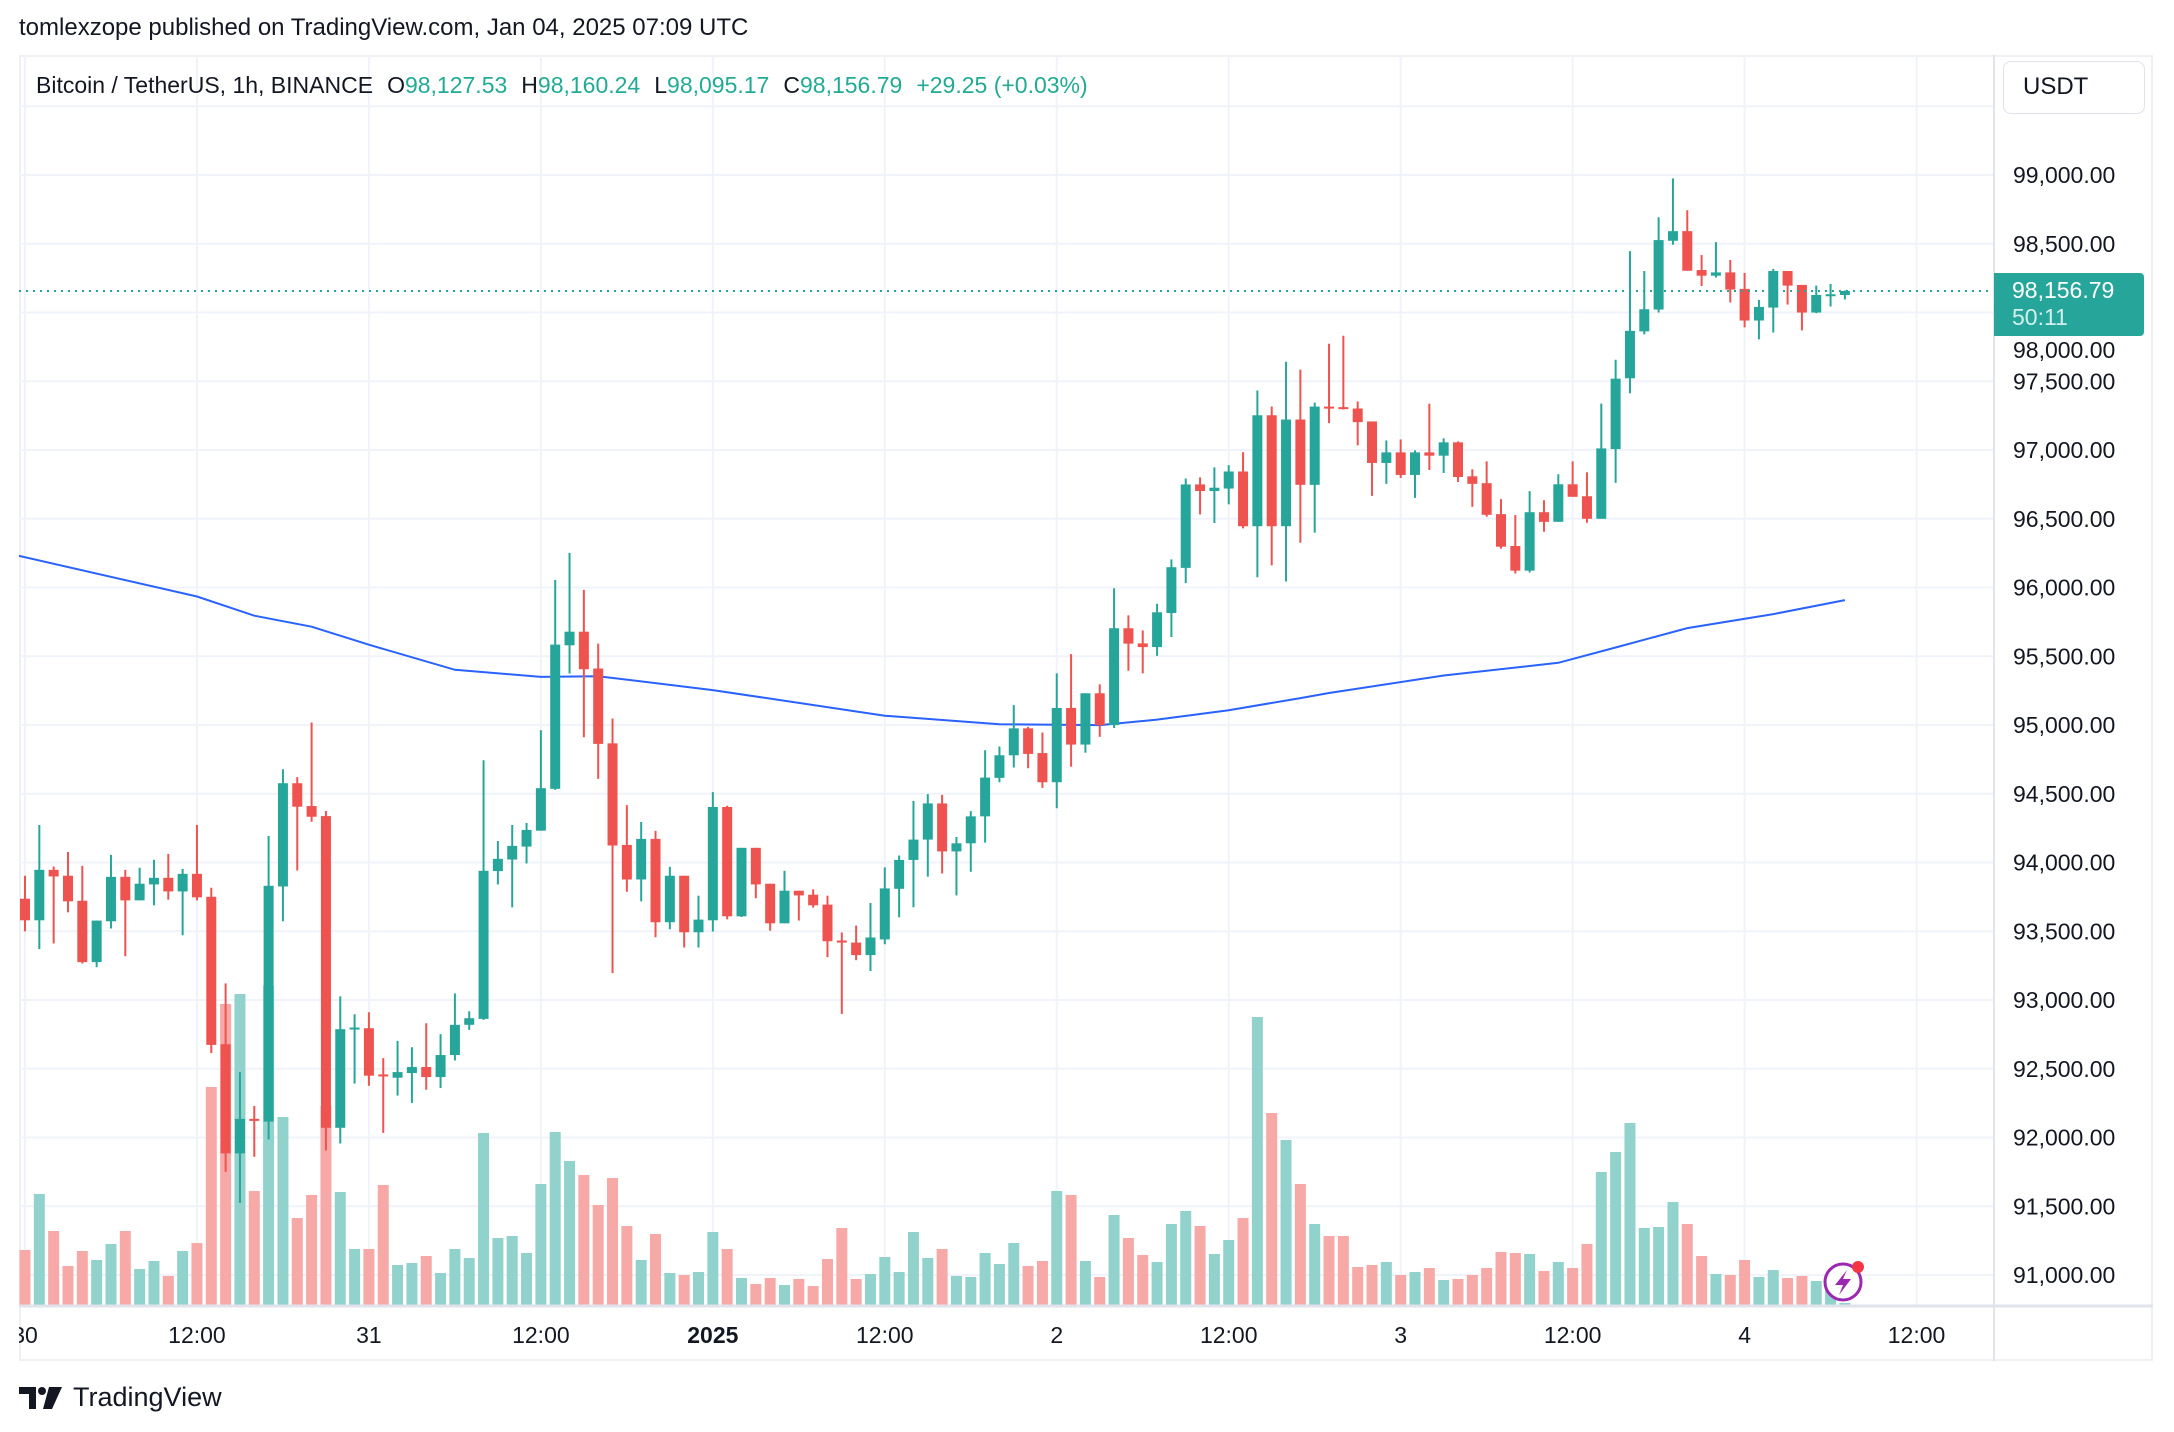 This screenshot has height=1432, width=2174. I want to click on time-tick-label: 3, so click(1400, 1335).